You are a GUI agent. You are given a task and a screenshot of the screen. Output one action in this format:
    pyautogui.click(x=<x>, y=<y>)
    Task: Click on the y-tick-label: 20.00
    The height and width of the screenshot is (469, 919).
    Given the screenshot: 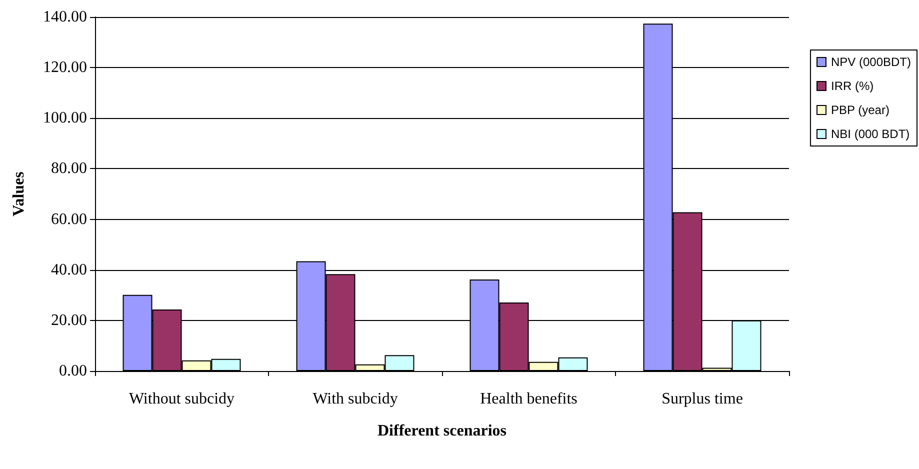 What is the action you would take?
    pyautogui.click(x=69, y=320)
    